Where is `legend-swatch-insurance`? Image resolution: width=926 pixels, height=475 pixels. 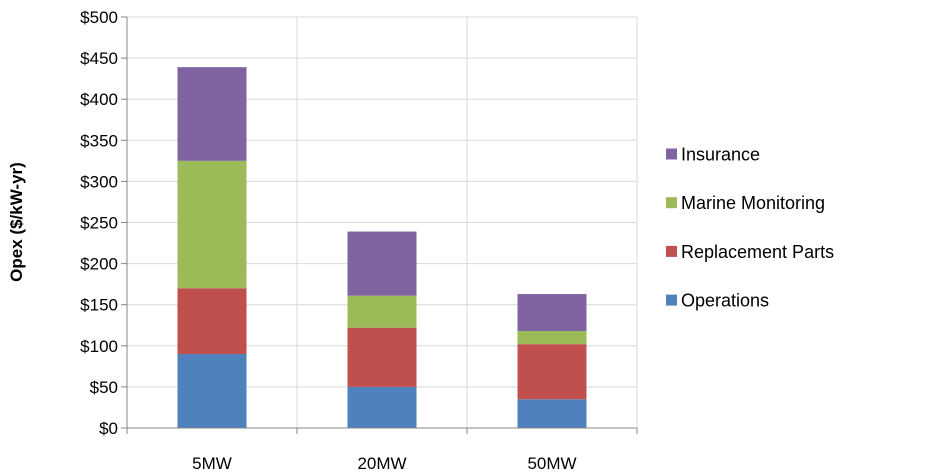 legend-swatch-insurance is located at coordinates (671, 154).